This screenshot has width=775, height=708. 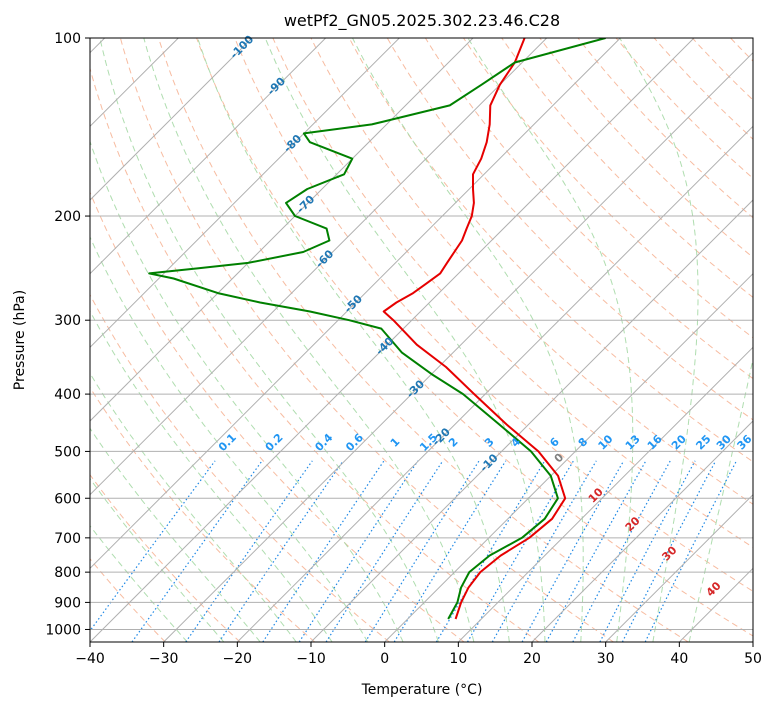 What do you see at coordinates (164, 659) in the screenshot?
I see `x-tick-label: −30` at bounding box center [164, 659].